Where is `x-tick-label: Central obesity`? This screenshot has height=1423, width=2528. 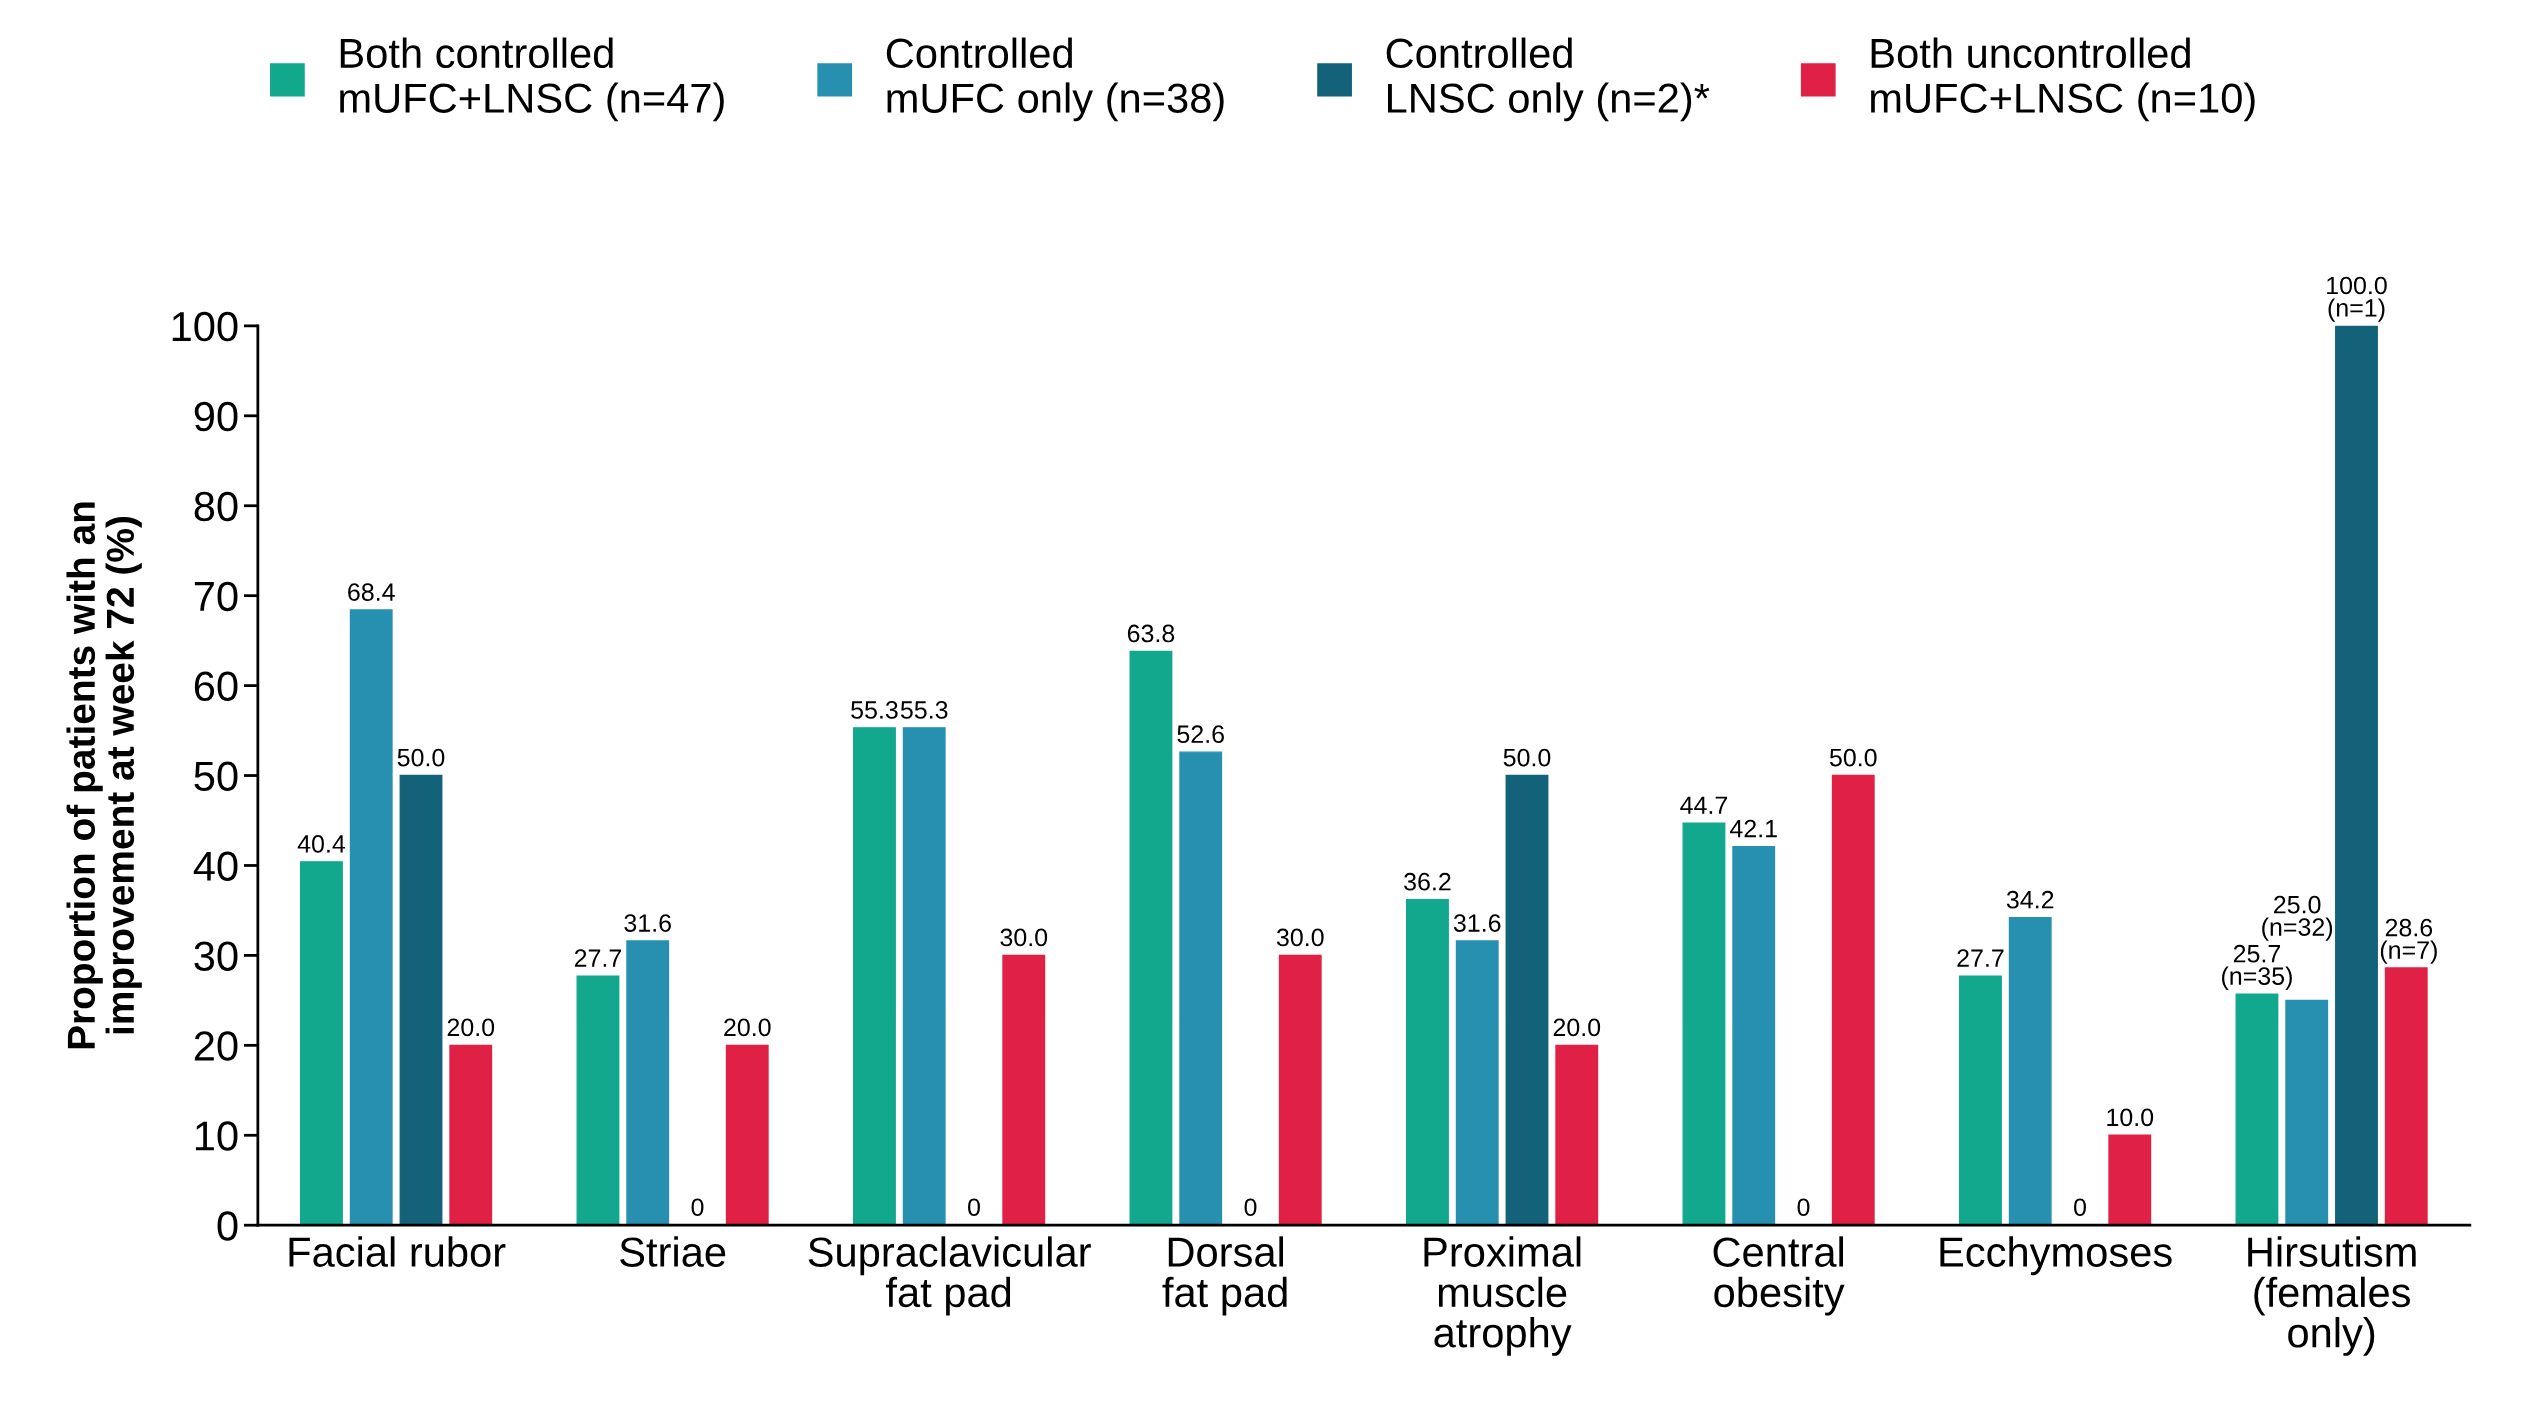 x-tick-label: Central obesity is located at coordinates (1779, 1276).